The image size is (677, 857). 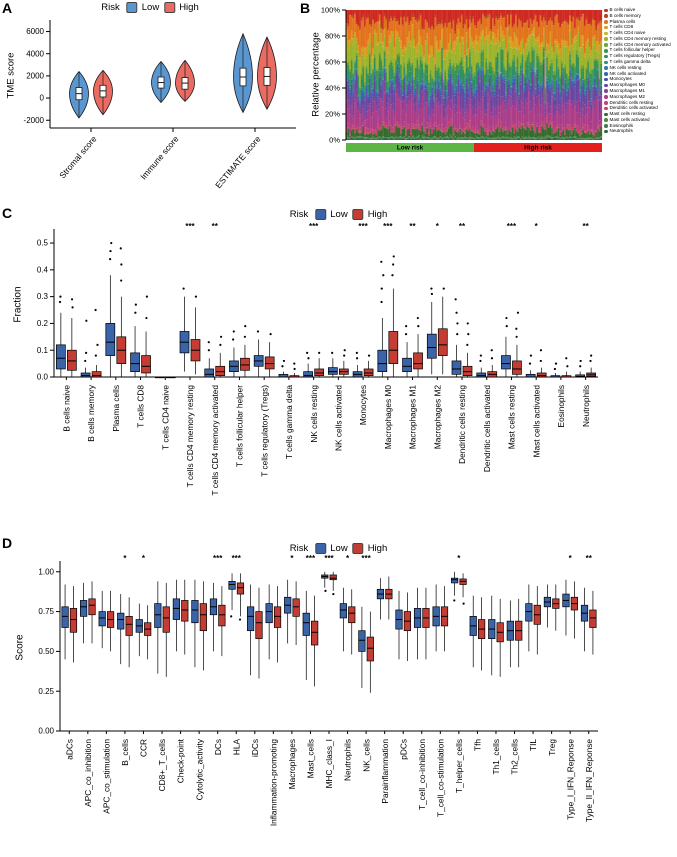 What do you see at coordinates (292, 764) in the screenshot?
I see `x-category-label: Macrophages` at bounding box center [292, 764].